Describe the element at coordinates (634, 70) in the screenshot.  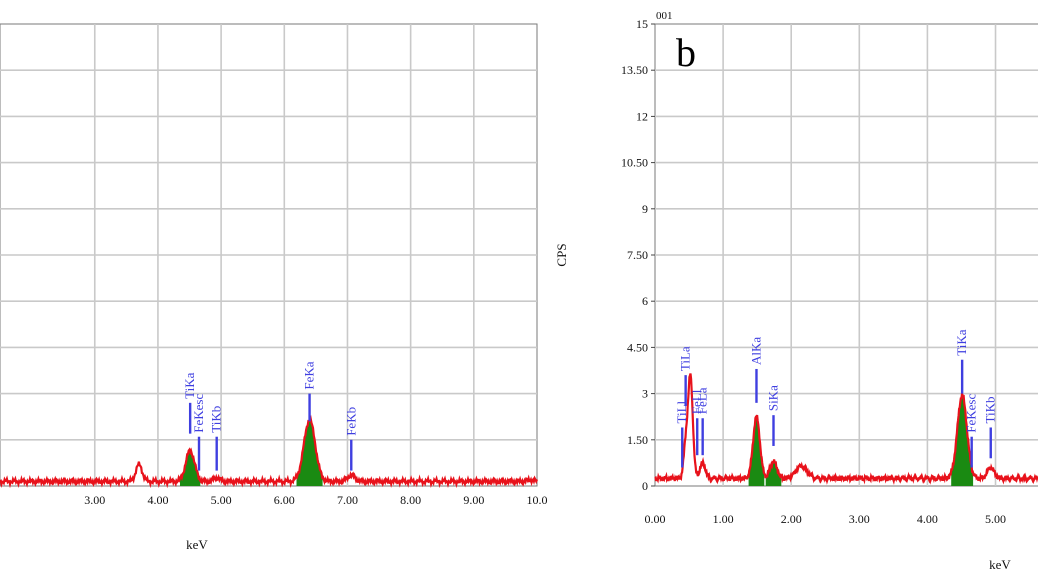
I see `y-tick-label: 13.50` at that location.